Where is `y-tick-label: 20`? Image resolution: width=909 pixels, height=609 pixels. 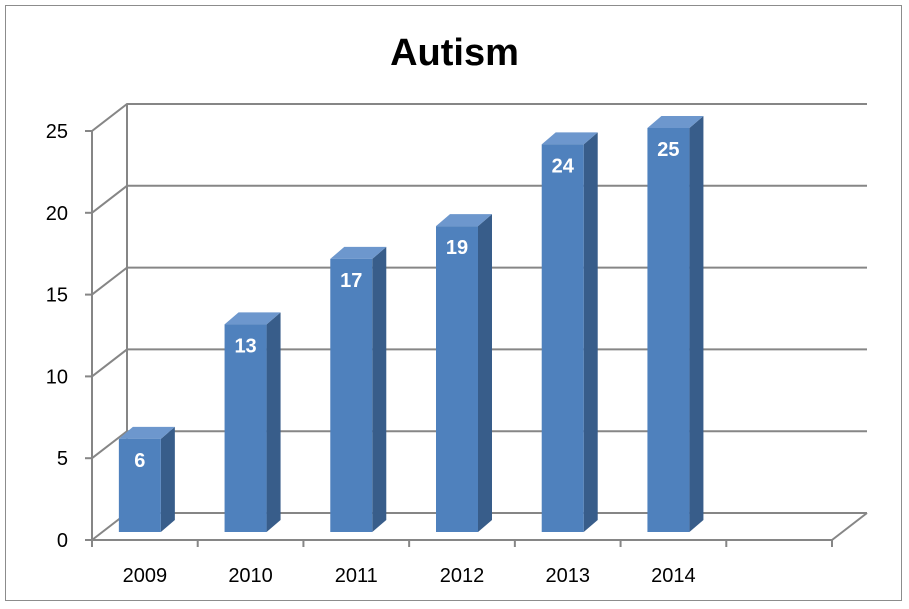 y-tick-label: 20 is located at coordinates (57, 214).